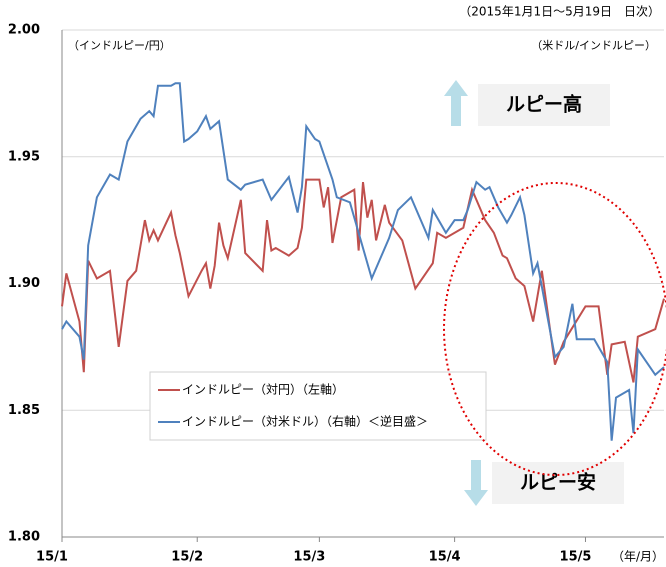  I want to click on y-tick-label: 1.90, so click(24, 283).